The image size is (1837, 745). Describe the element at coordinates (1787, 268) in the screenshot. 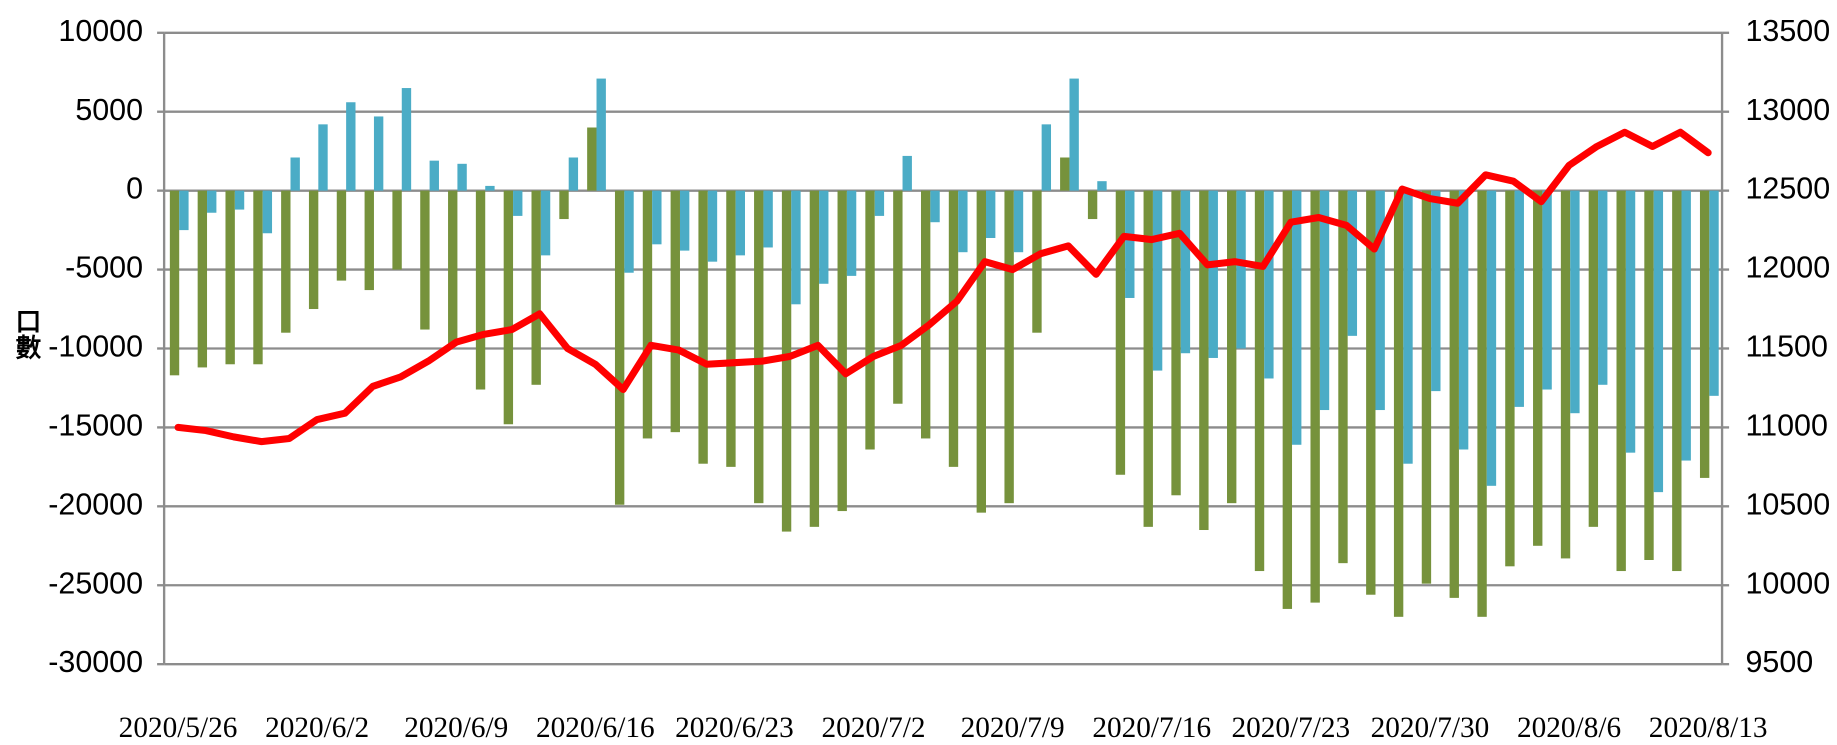

I see `y2-tick-label: 12000` at that location.